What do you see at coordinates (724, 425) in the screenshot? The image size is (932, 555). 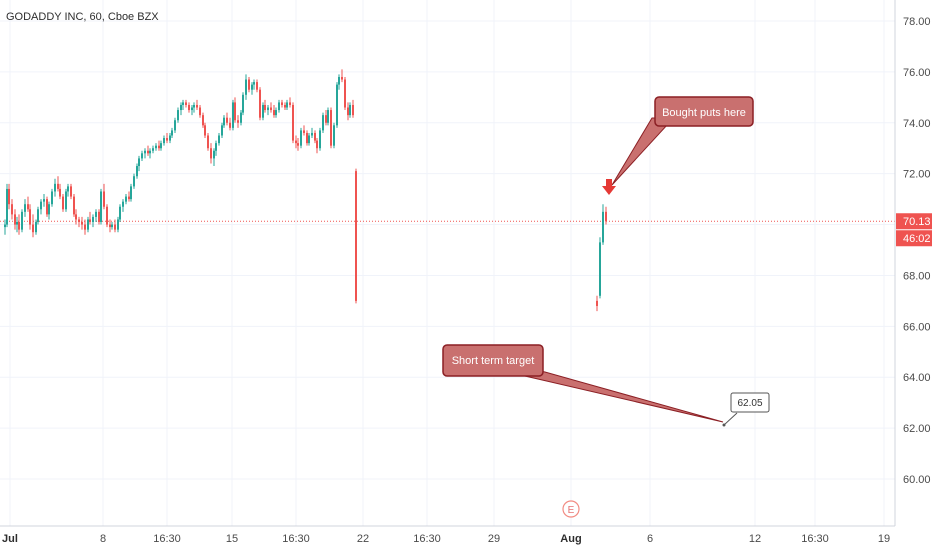 I see `target-price-dot` at bounding box center [724, 425].